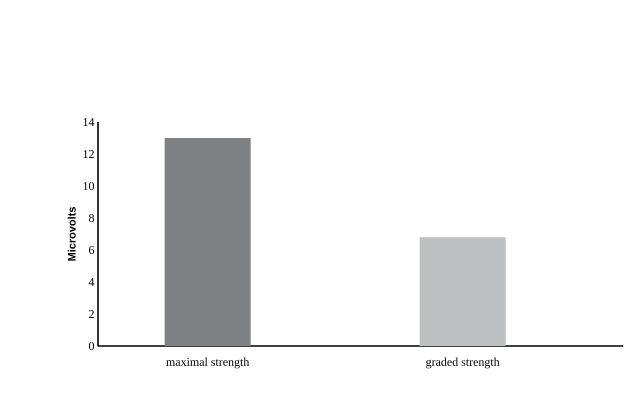 Image resolution: width=642 pixels, height=409 pixels. Describe the element at coordinates (72, 234) in the screenshot. I see `y-axis-title: Microvolts` at that location.